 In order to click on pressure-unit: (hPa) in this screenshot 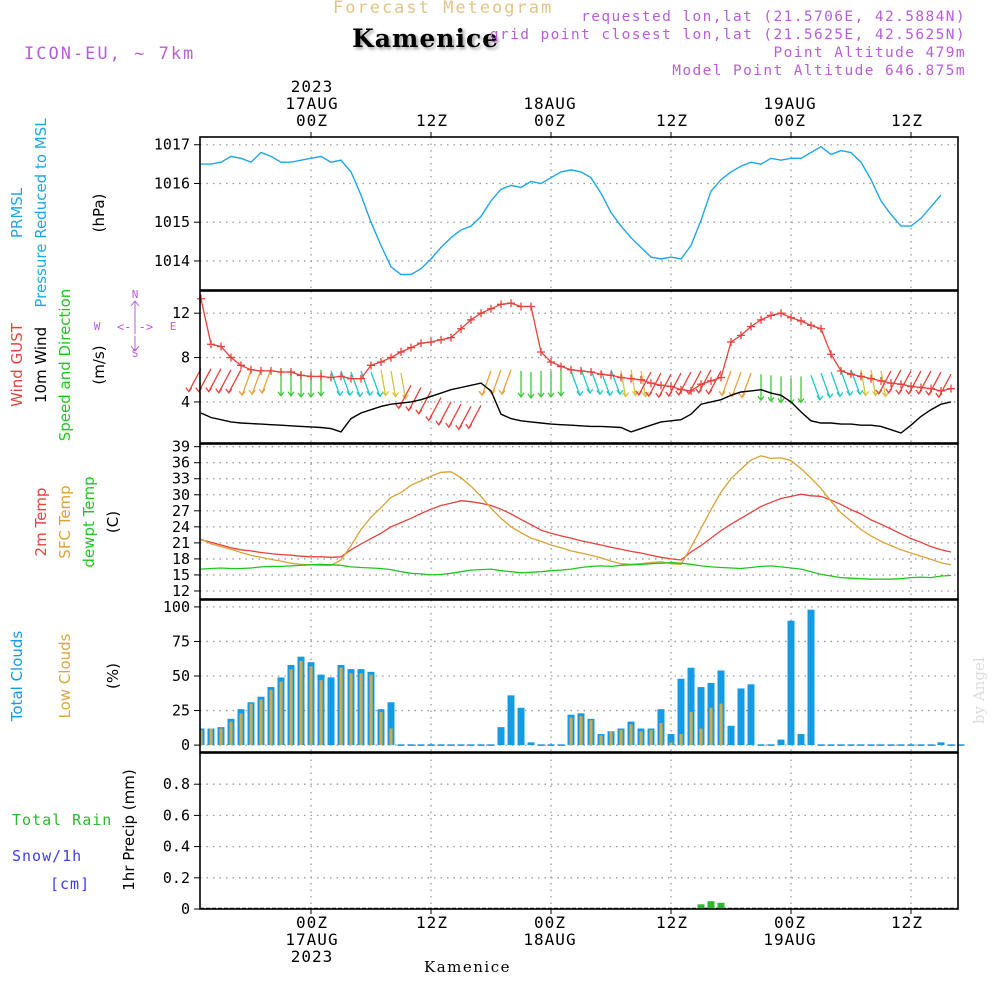, I will do `click(99, 213)`.